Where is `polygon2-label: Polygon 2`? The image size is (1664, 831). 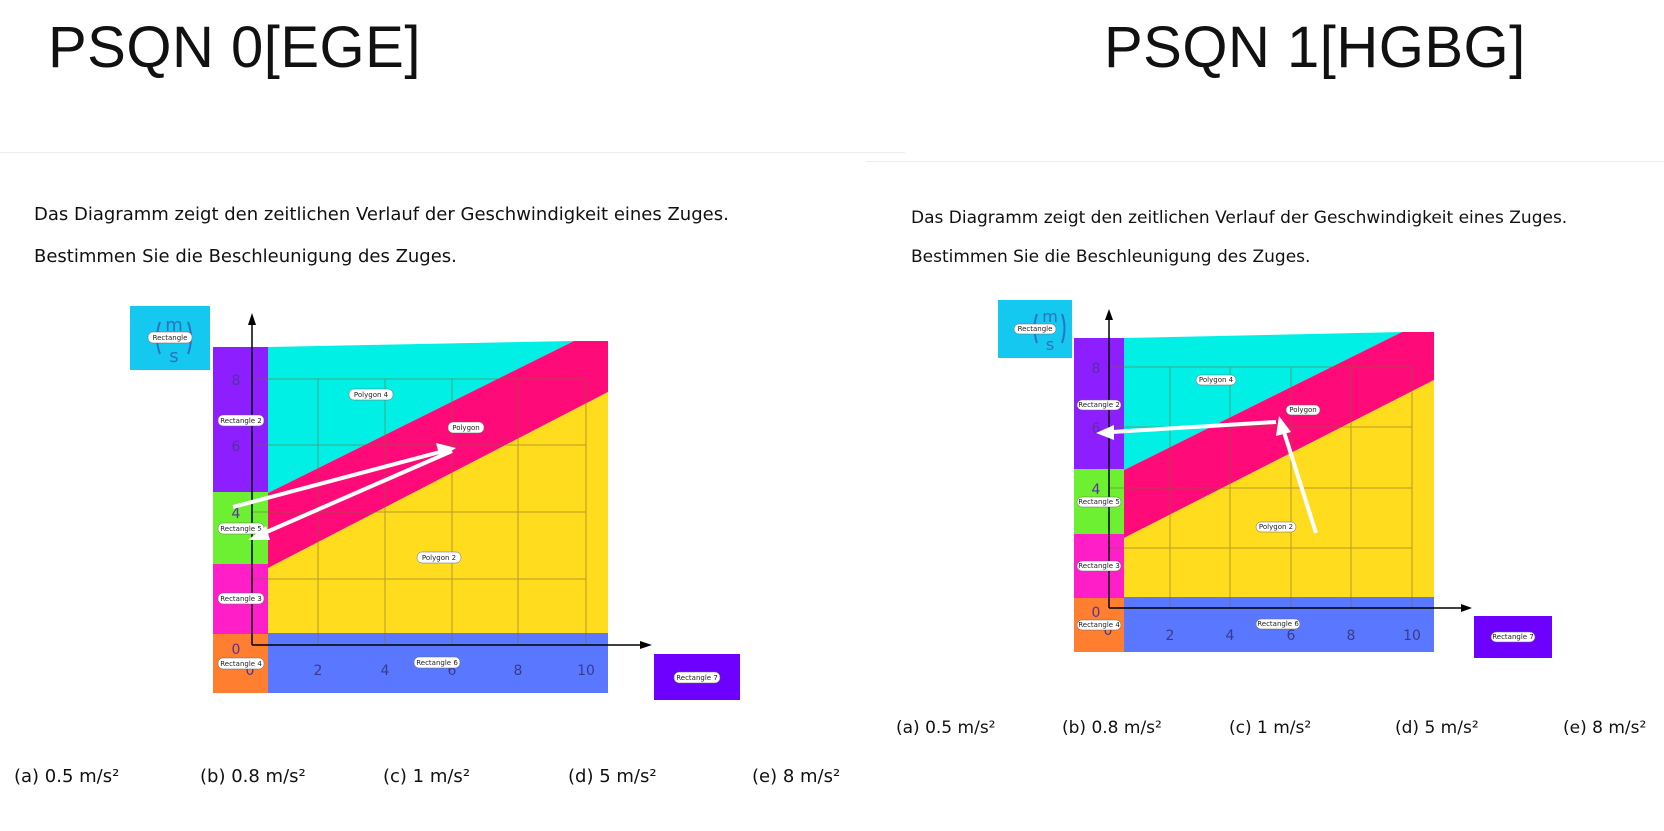
polygon2-label: Polygon 2 is located at coordinates (439, 558).